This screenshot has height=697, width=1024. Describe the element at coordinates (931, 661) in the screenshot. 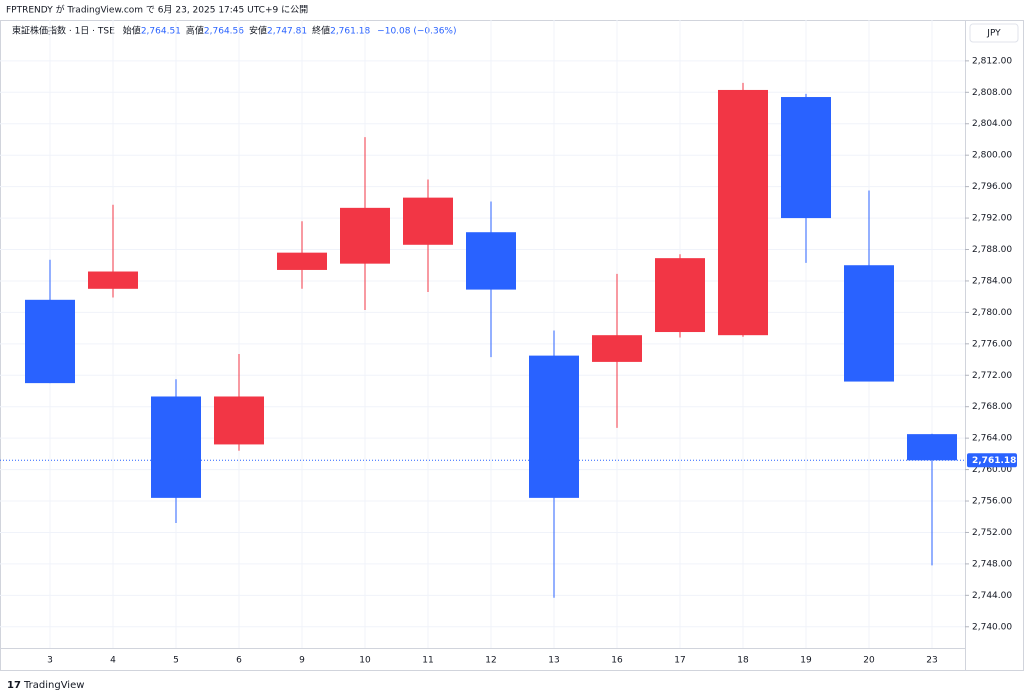

I see `x-tick-label: 23` at that location.